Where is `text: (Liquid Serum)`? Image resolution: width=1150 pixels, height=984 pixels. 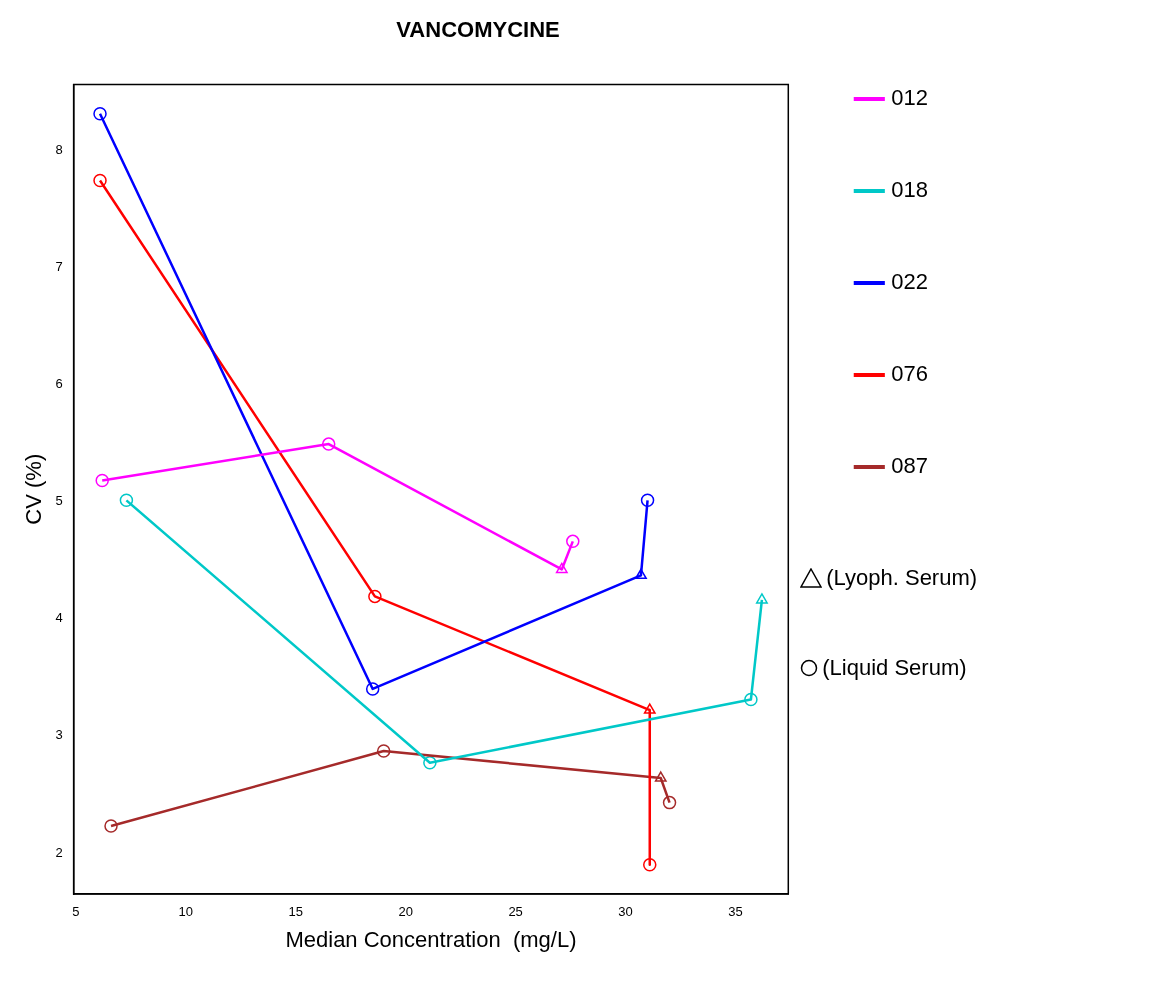 text: (Liquid Serum) is located at coordinates (894, 668).